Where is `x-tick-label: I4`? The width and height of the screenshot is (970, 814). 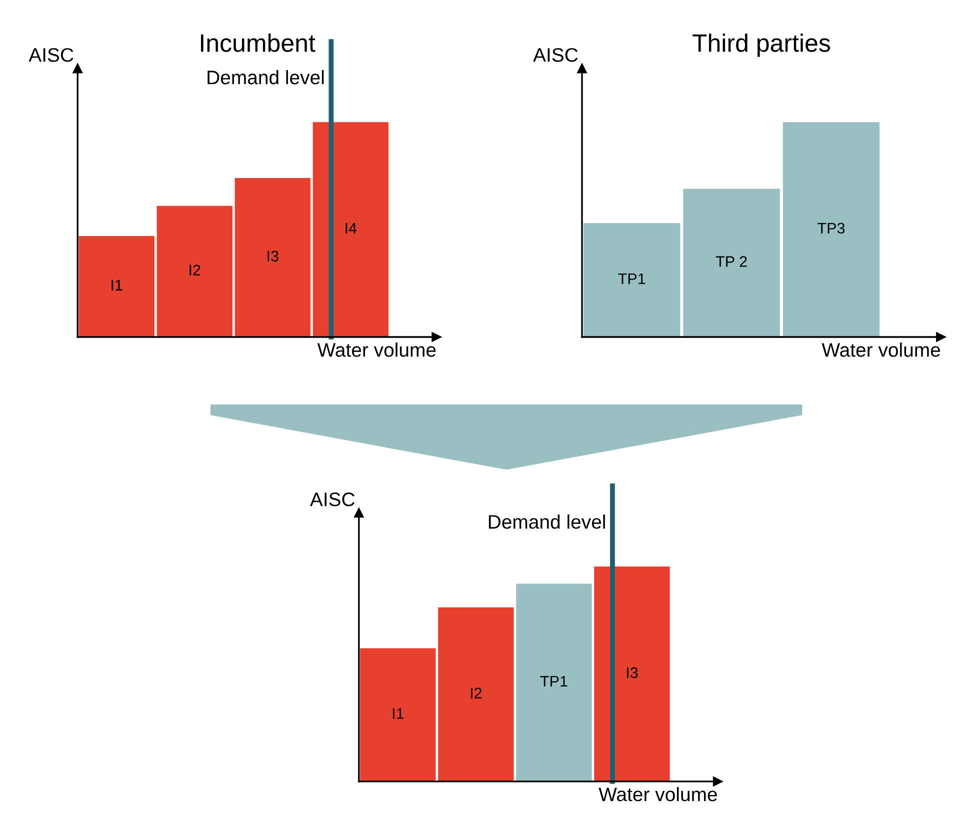
x-tick-label: I4 is located at coordinates (351, 228).